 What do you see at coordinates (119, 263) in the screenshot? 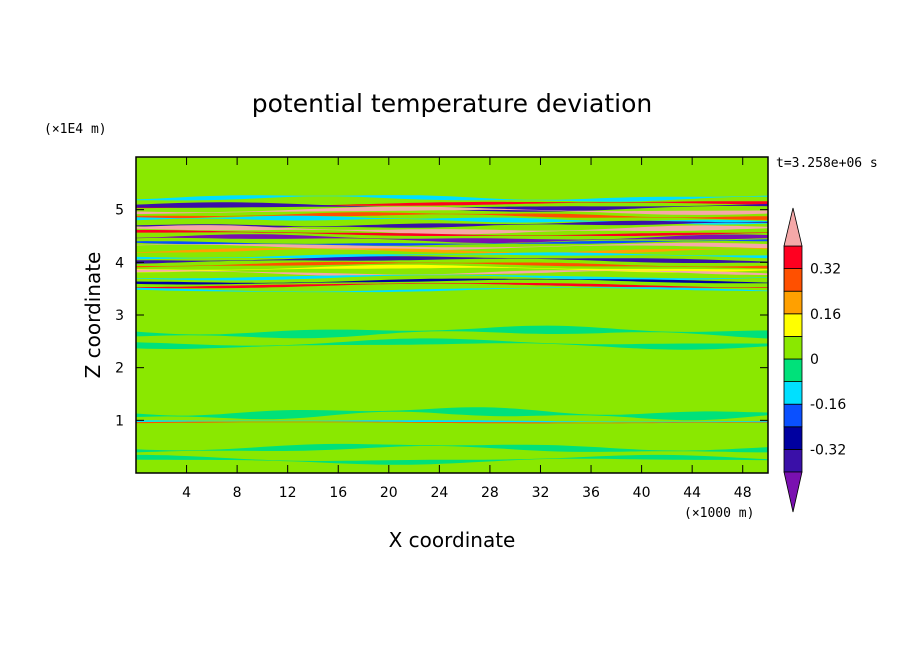
I see `y-tick-label-3: 4` at bounding box center [119, 263].